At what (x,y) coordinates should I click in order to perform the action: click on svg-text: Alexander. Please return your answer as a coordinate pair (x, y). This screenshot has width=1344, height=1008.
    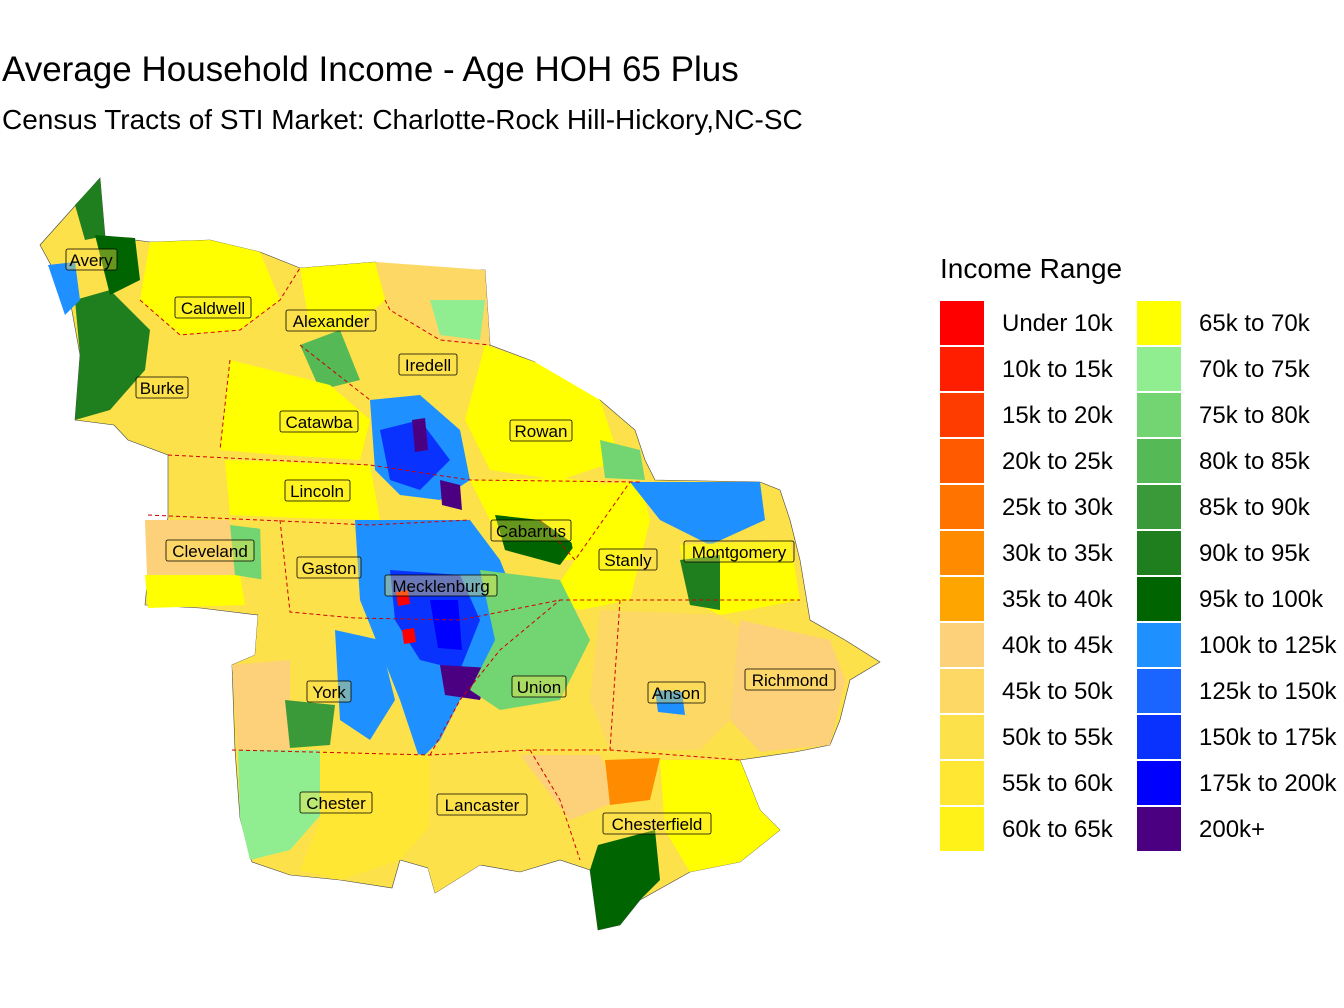
    Looking at the image, I should click on (331, 321).